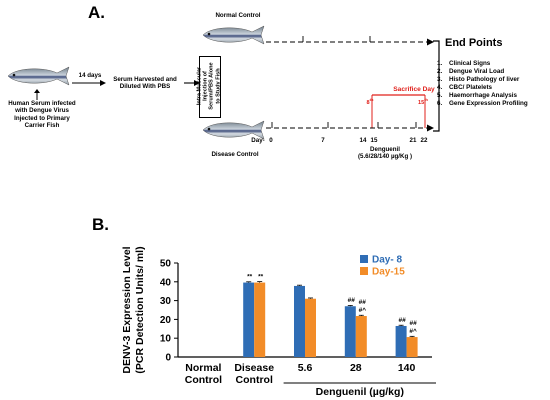 The height and width of the screenshot is (400, 550). What do you see at coordinates (37, 94) in the screenshot?
I see `upward-arrow` at bounding box center [37, 94].